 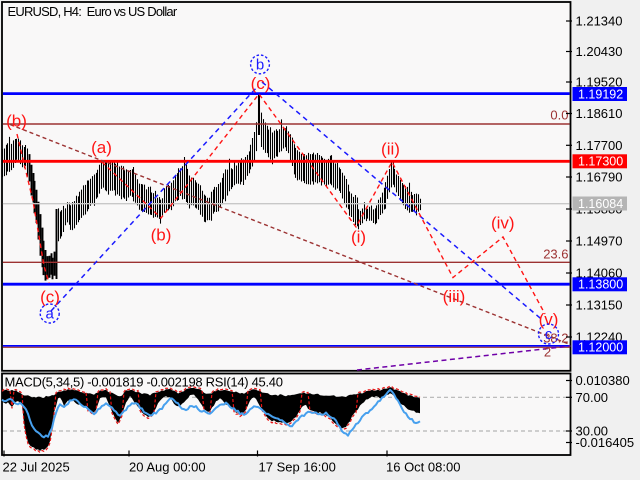 I want to click on svg-text: (i), so click(x=358, y=236).